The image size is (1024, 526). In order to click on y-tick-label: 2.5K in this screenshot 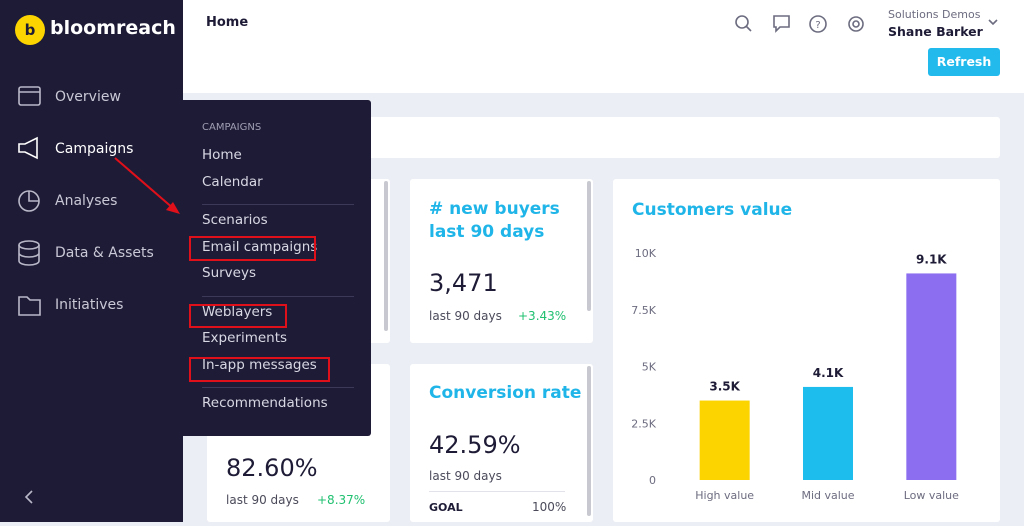, I will do `click(643, 423)`.